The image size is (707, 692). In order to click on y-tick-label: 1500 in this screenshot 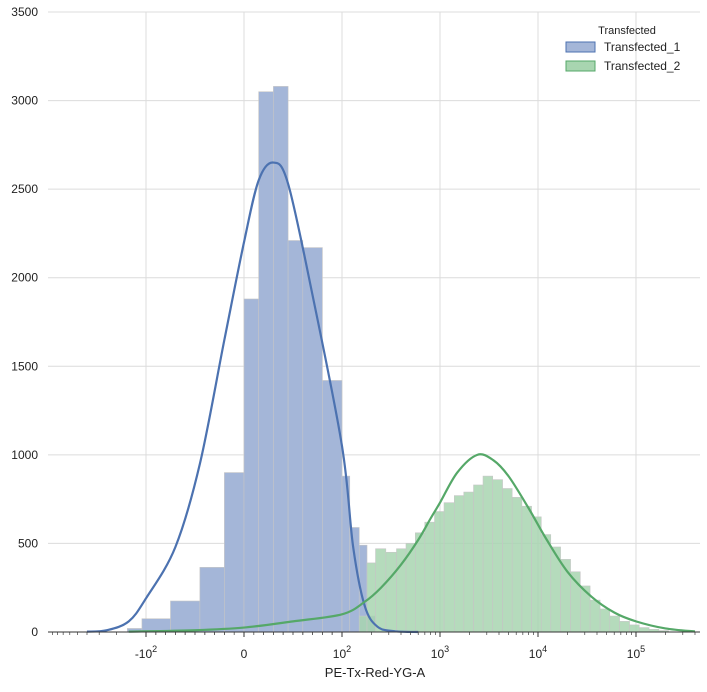, I will do `click(24, 366)`.